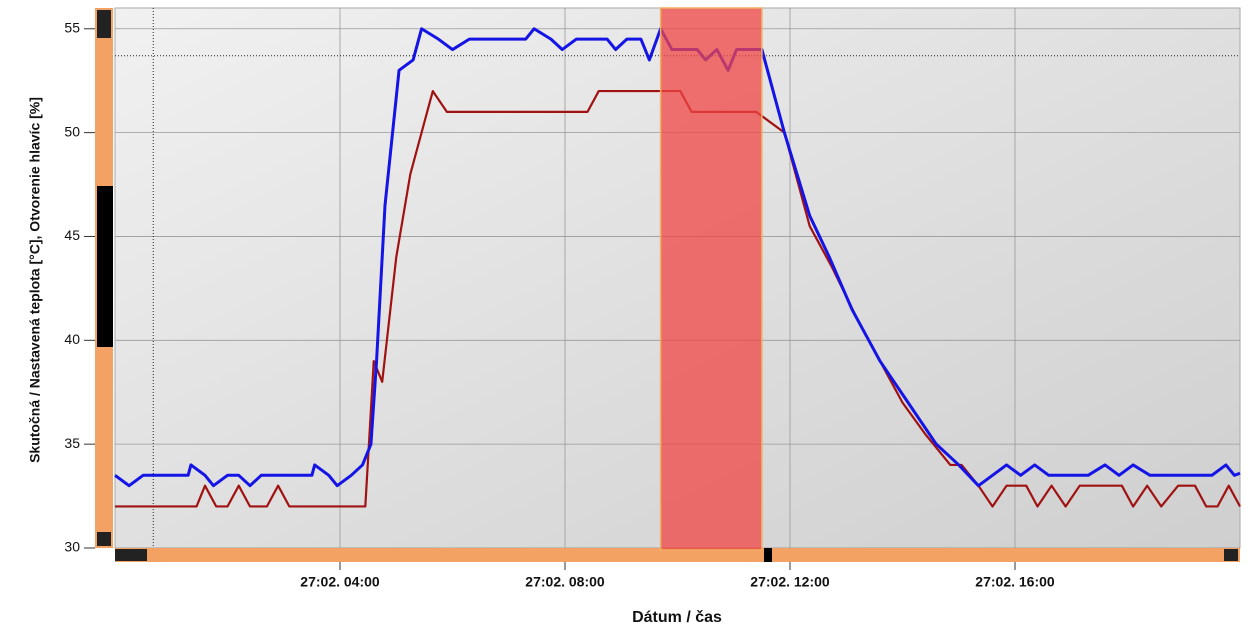 This screenshot has height=634, width=1251. What do you see at coordinates (768, 555) in the screenshot?
I see `h-scroll-thumb` at bounding box center [768, 555].